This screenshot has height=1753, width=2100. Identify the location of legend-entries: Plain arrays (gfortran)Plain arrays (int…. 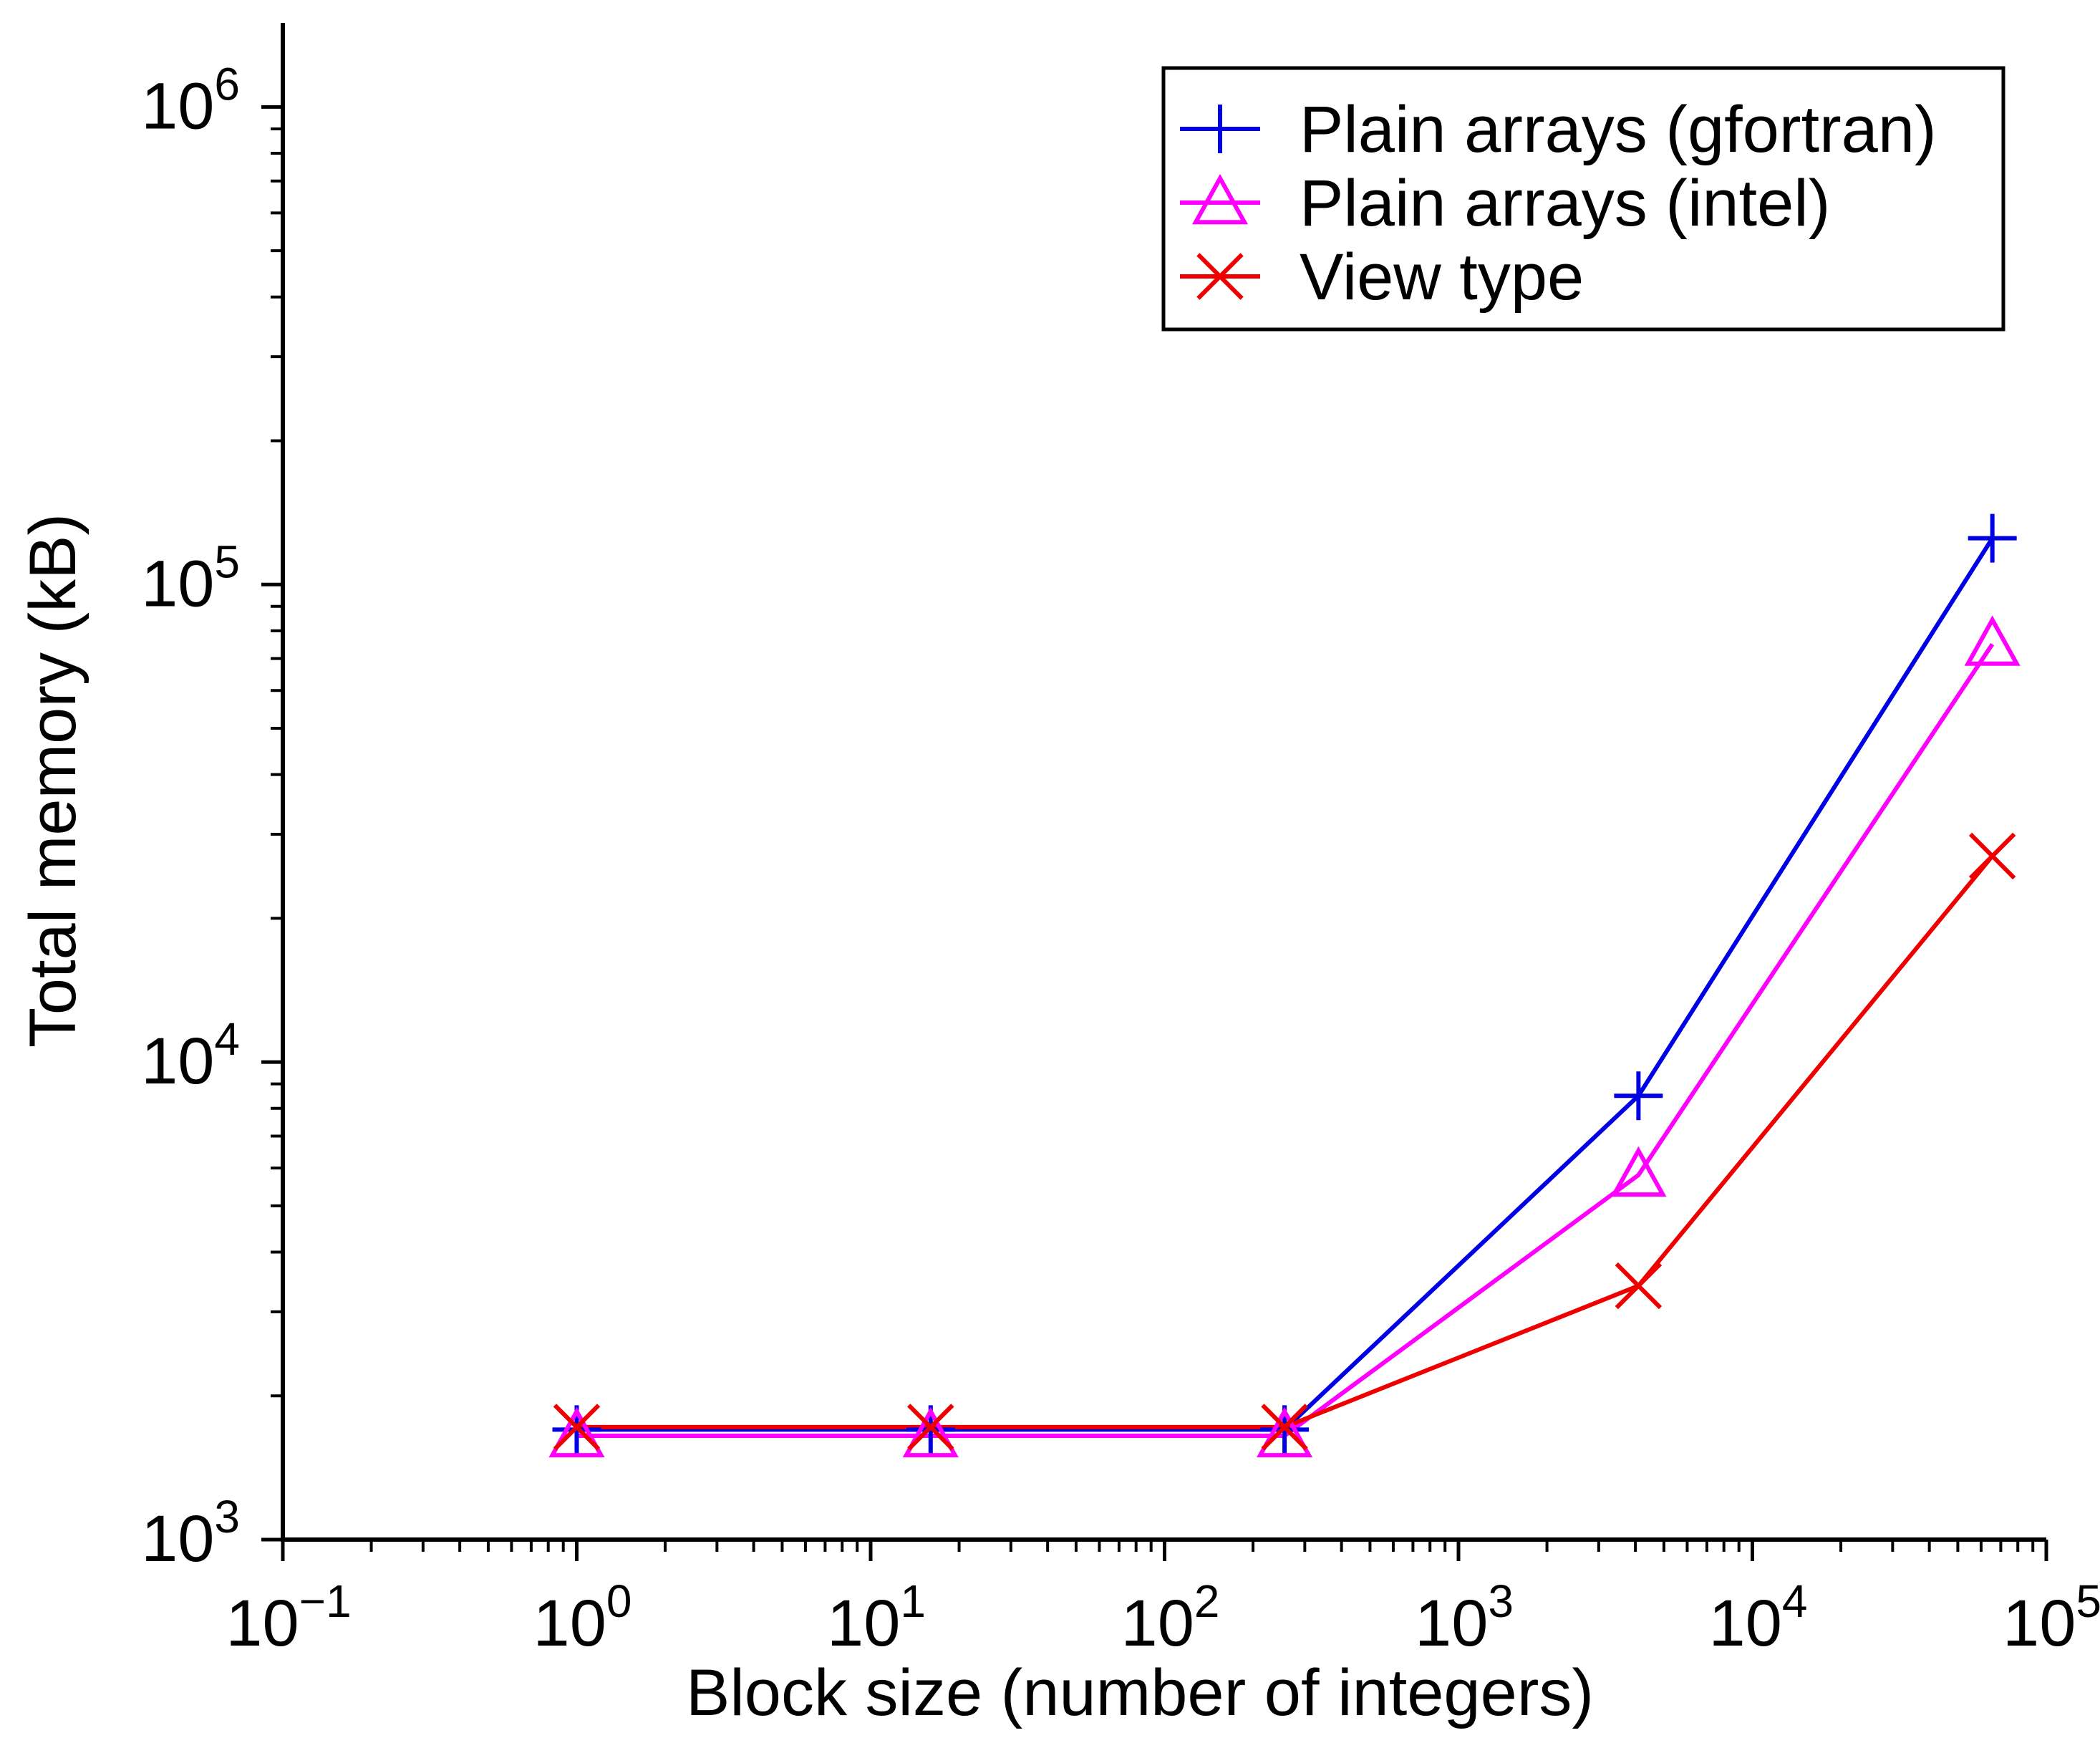
(1558, 203).